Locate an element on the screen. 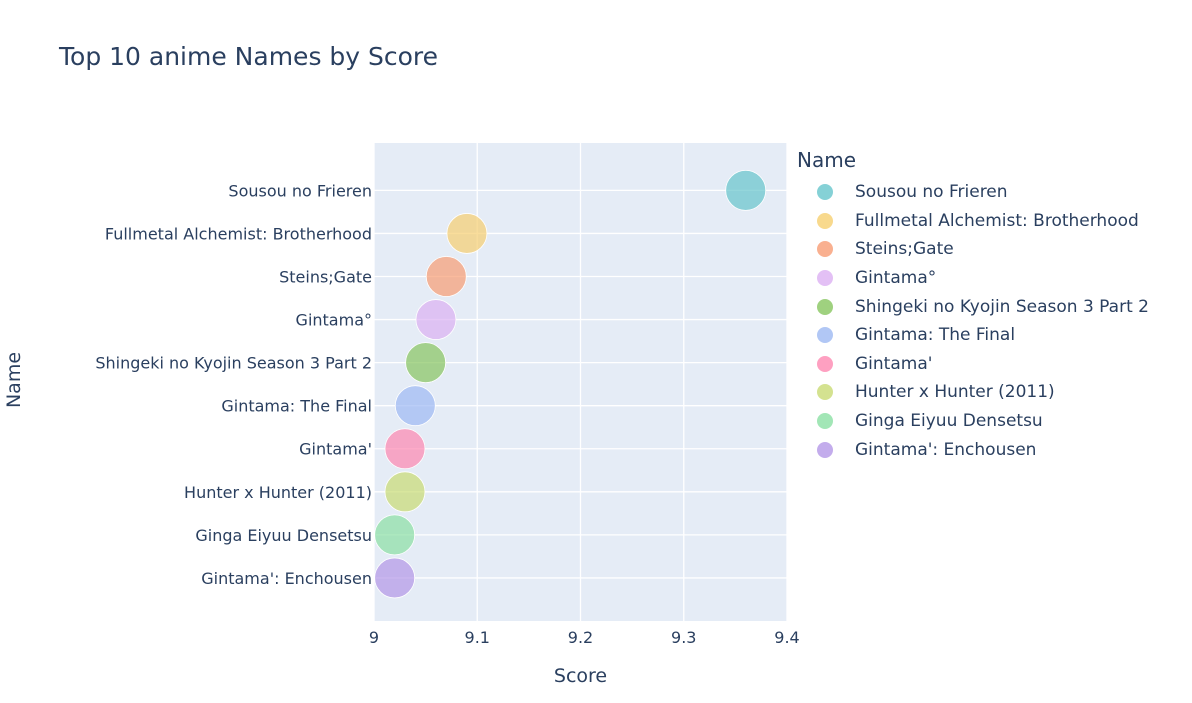 Image resolution: width=1192 pixels, height=703 pixels. legend-item: Steins;Gate is located at coordinates (973, 249).